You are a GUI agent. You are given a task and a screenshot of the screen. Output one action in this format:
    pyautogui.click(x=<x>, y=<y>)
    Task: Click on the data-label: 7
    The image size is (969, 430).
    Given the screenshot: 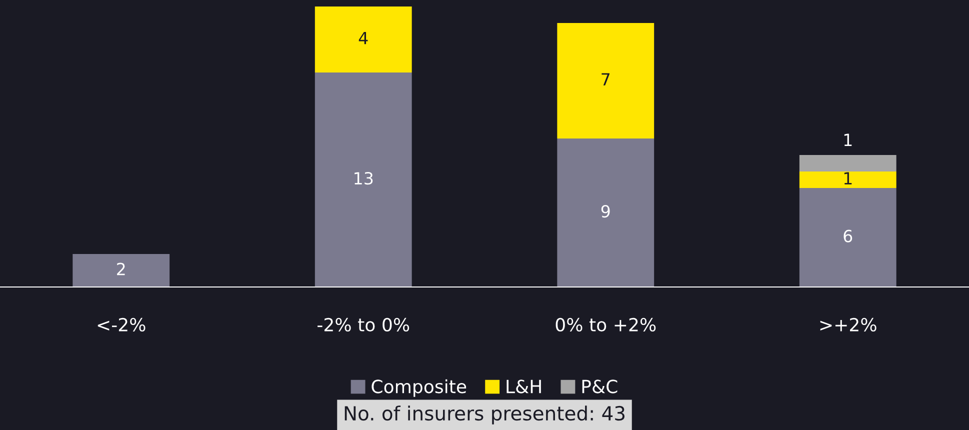 What is the action you would take?
    pyautogui.click(x=606, y=79)
    